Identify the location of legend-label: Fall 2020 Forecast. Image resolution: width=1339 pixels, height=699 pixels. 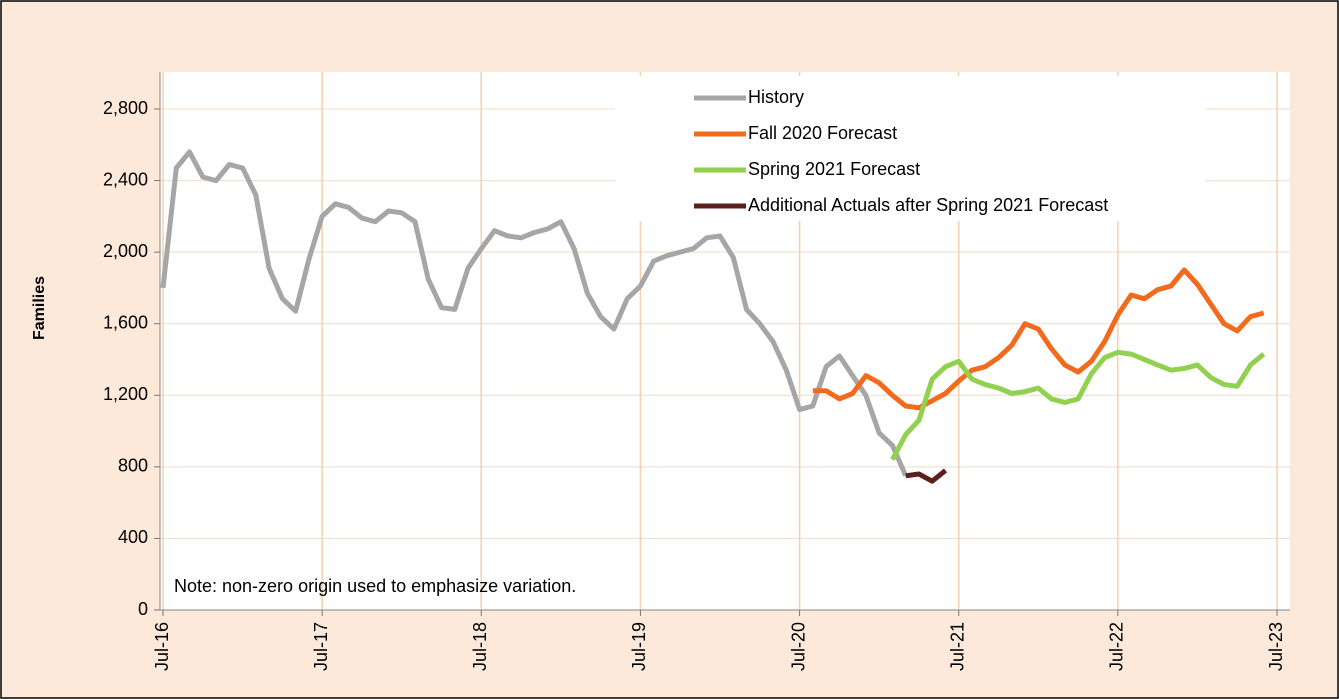
(822, 133).